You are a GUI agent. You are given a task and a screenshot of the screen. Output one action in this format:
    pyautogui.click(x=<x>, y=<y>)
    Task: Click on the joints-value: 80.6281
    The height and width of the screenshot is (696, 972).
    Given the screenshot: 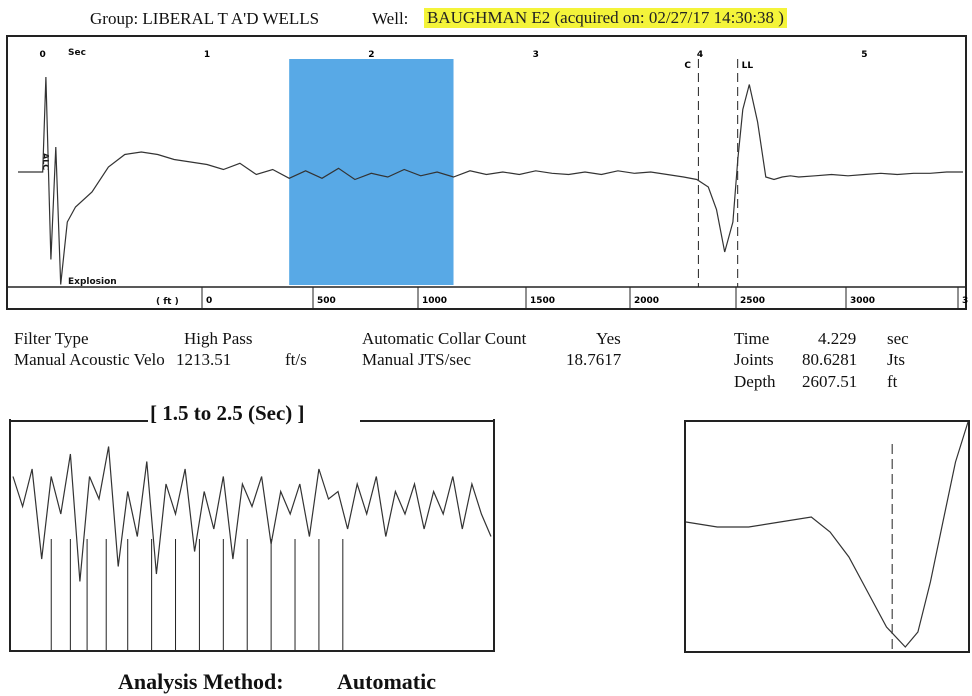 What is the action you would take?
    pyautogui.click(x=830, y=359)
    